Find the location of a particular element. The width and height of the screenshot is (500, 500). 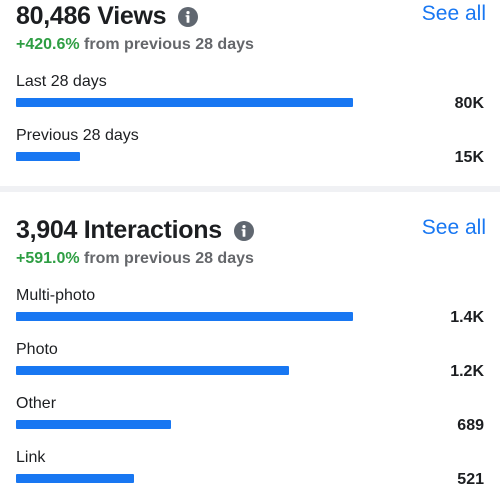

views-title: 80,486 Views is located at coordinates (91, 16).